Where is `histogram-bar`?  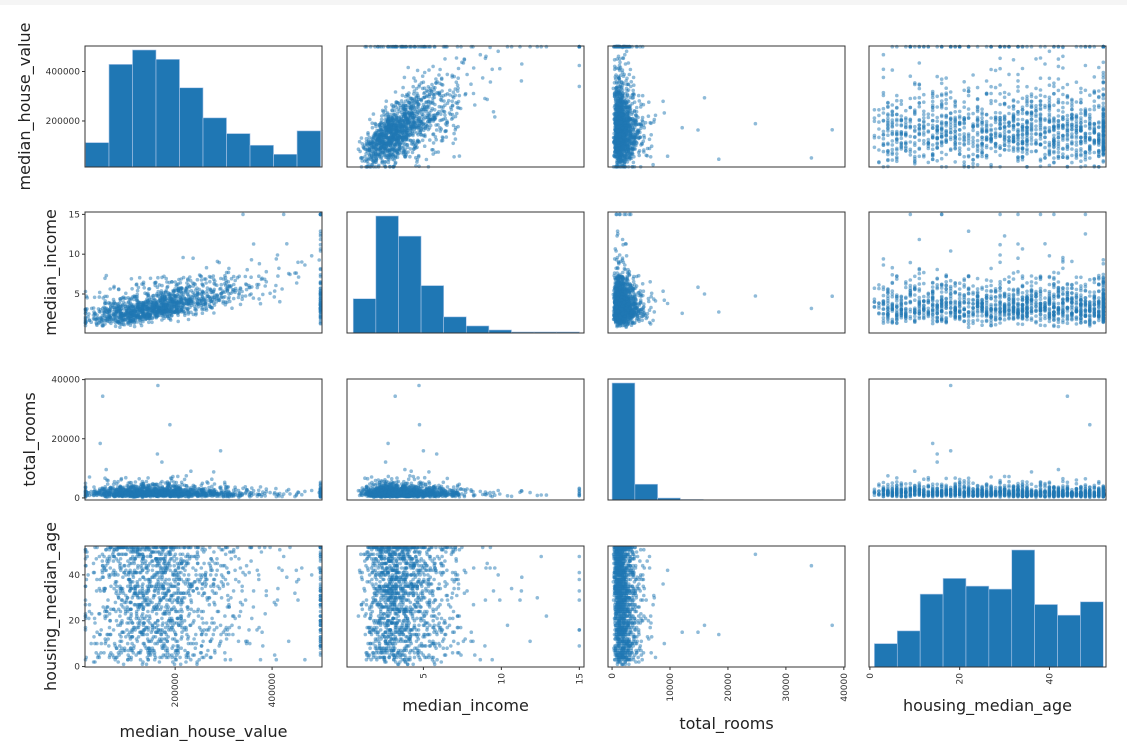
histogram-bar is located at coordinates (286, 160).